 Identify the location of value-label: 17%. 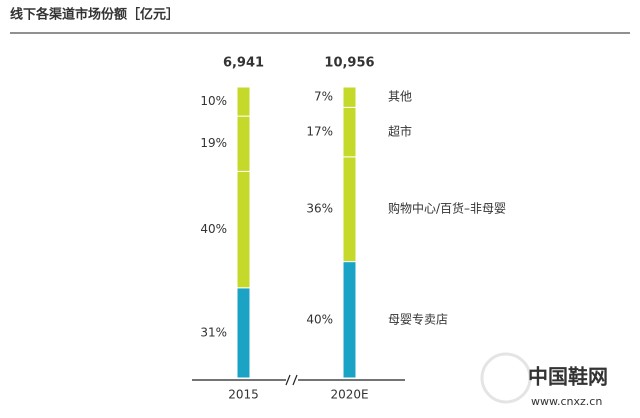
(319, 132).